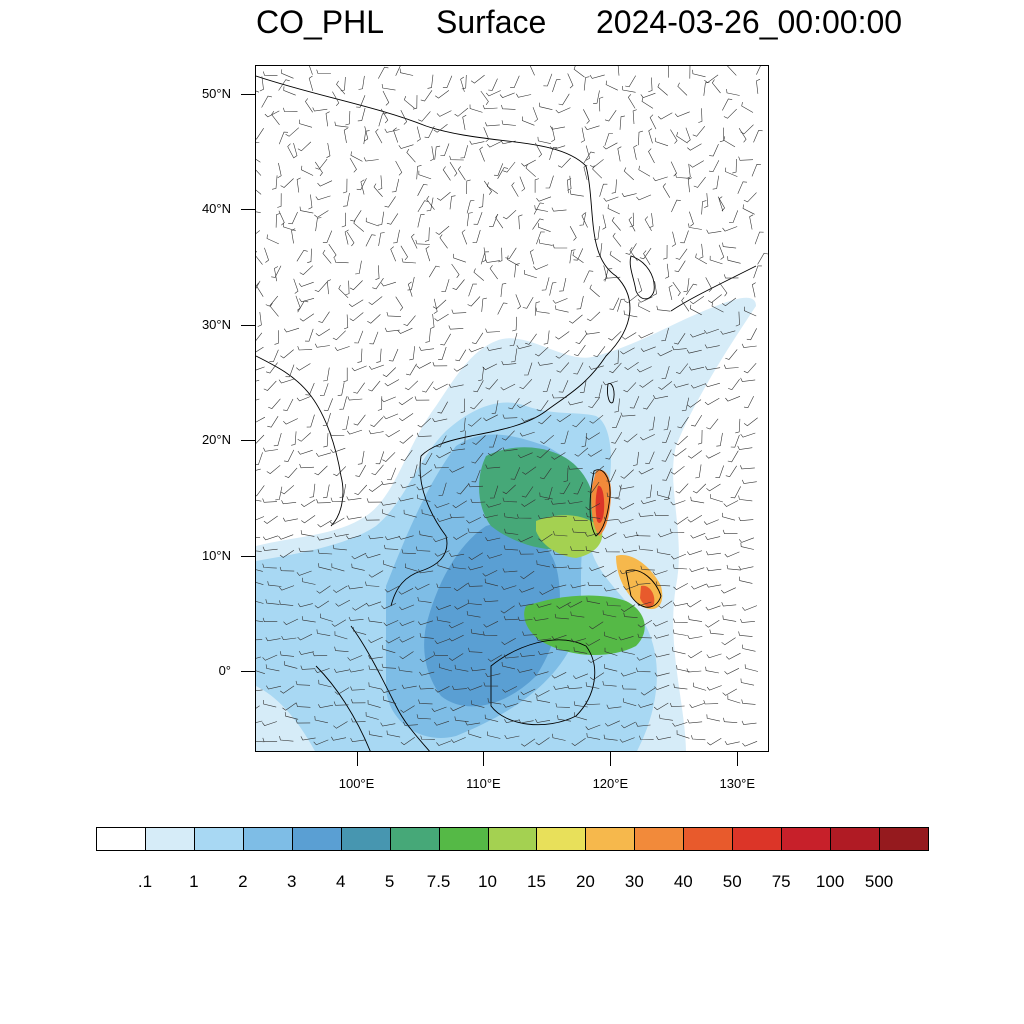 This screenshot has height=1024, width=1024. What do you see at coordinates (243, 881) in the screenshot?
I see `colorbar-label: 2` at bounding box center [243, 881].